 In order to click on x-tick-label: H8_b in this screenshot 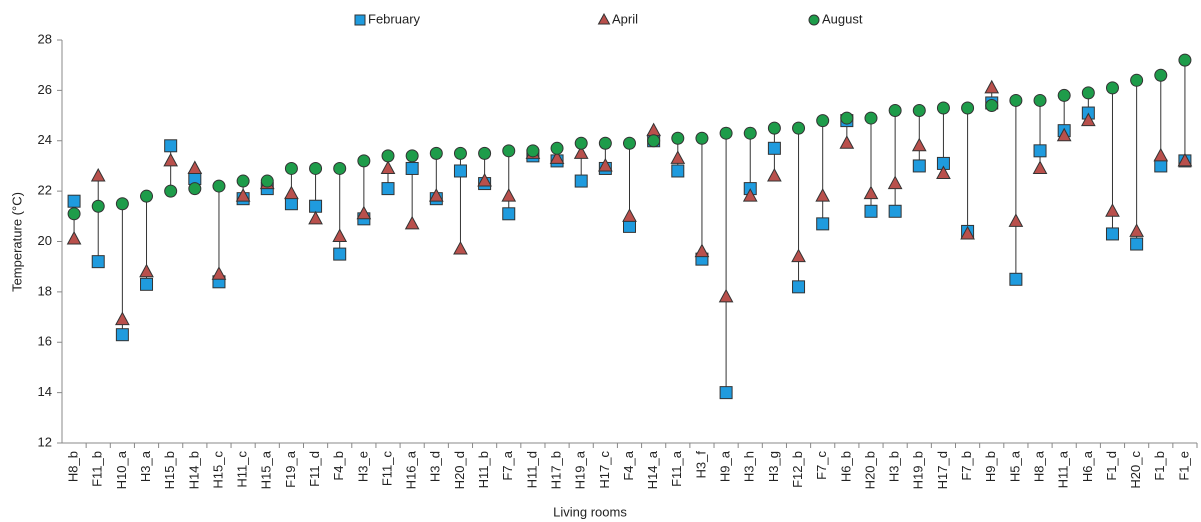, I will do `click(73, 466)`.